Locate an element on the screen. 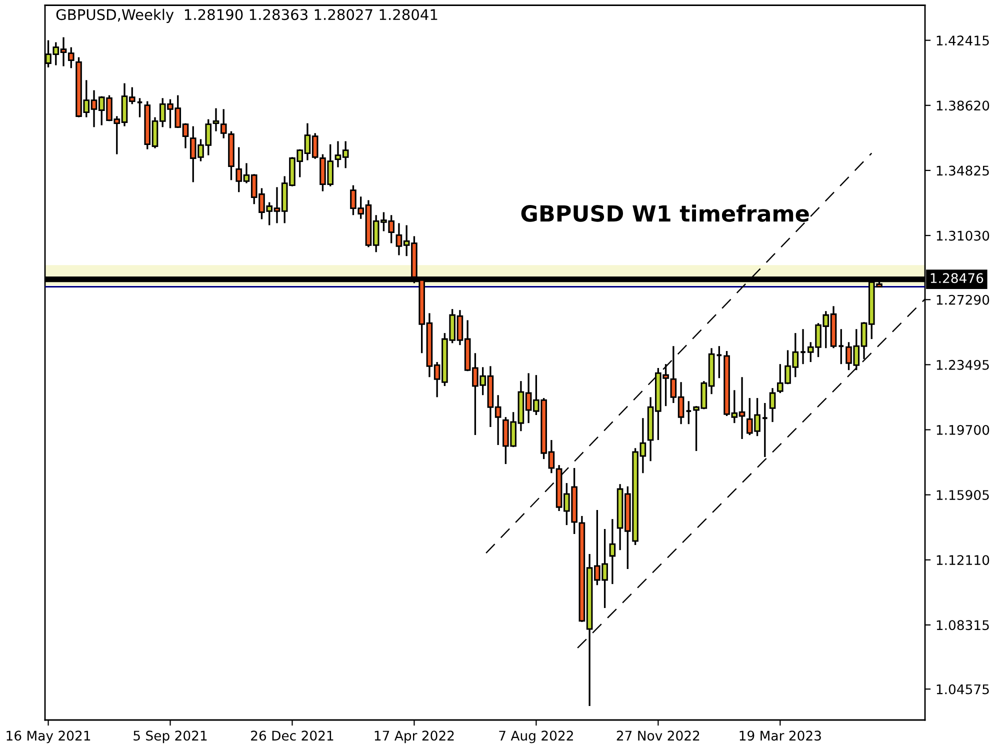 This screenshot has width=1000, height=750. x-tick-label: 16 May 2021 is located at coordinates (48, 737).